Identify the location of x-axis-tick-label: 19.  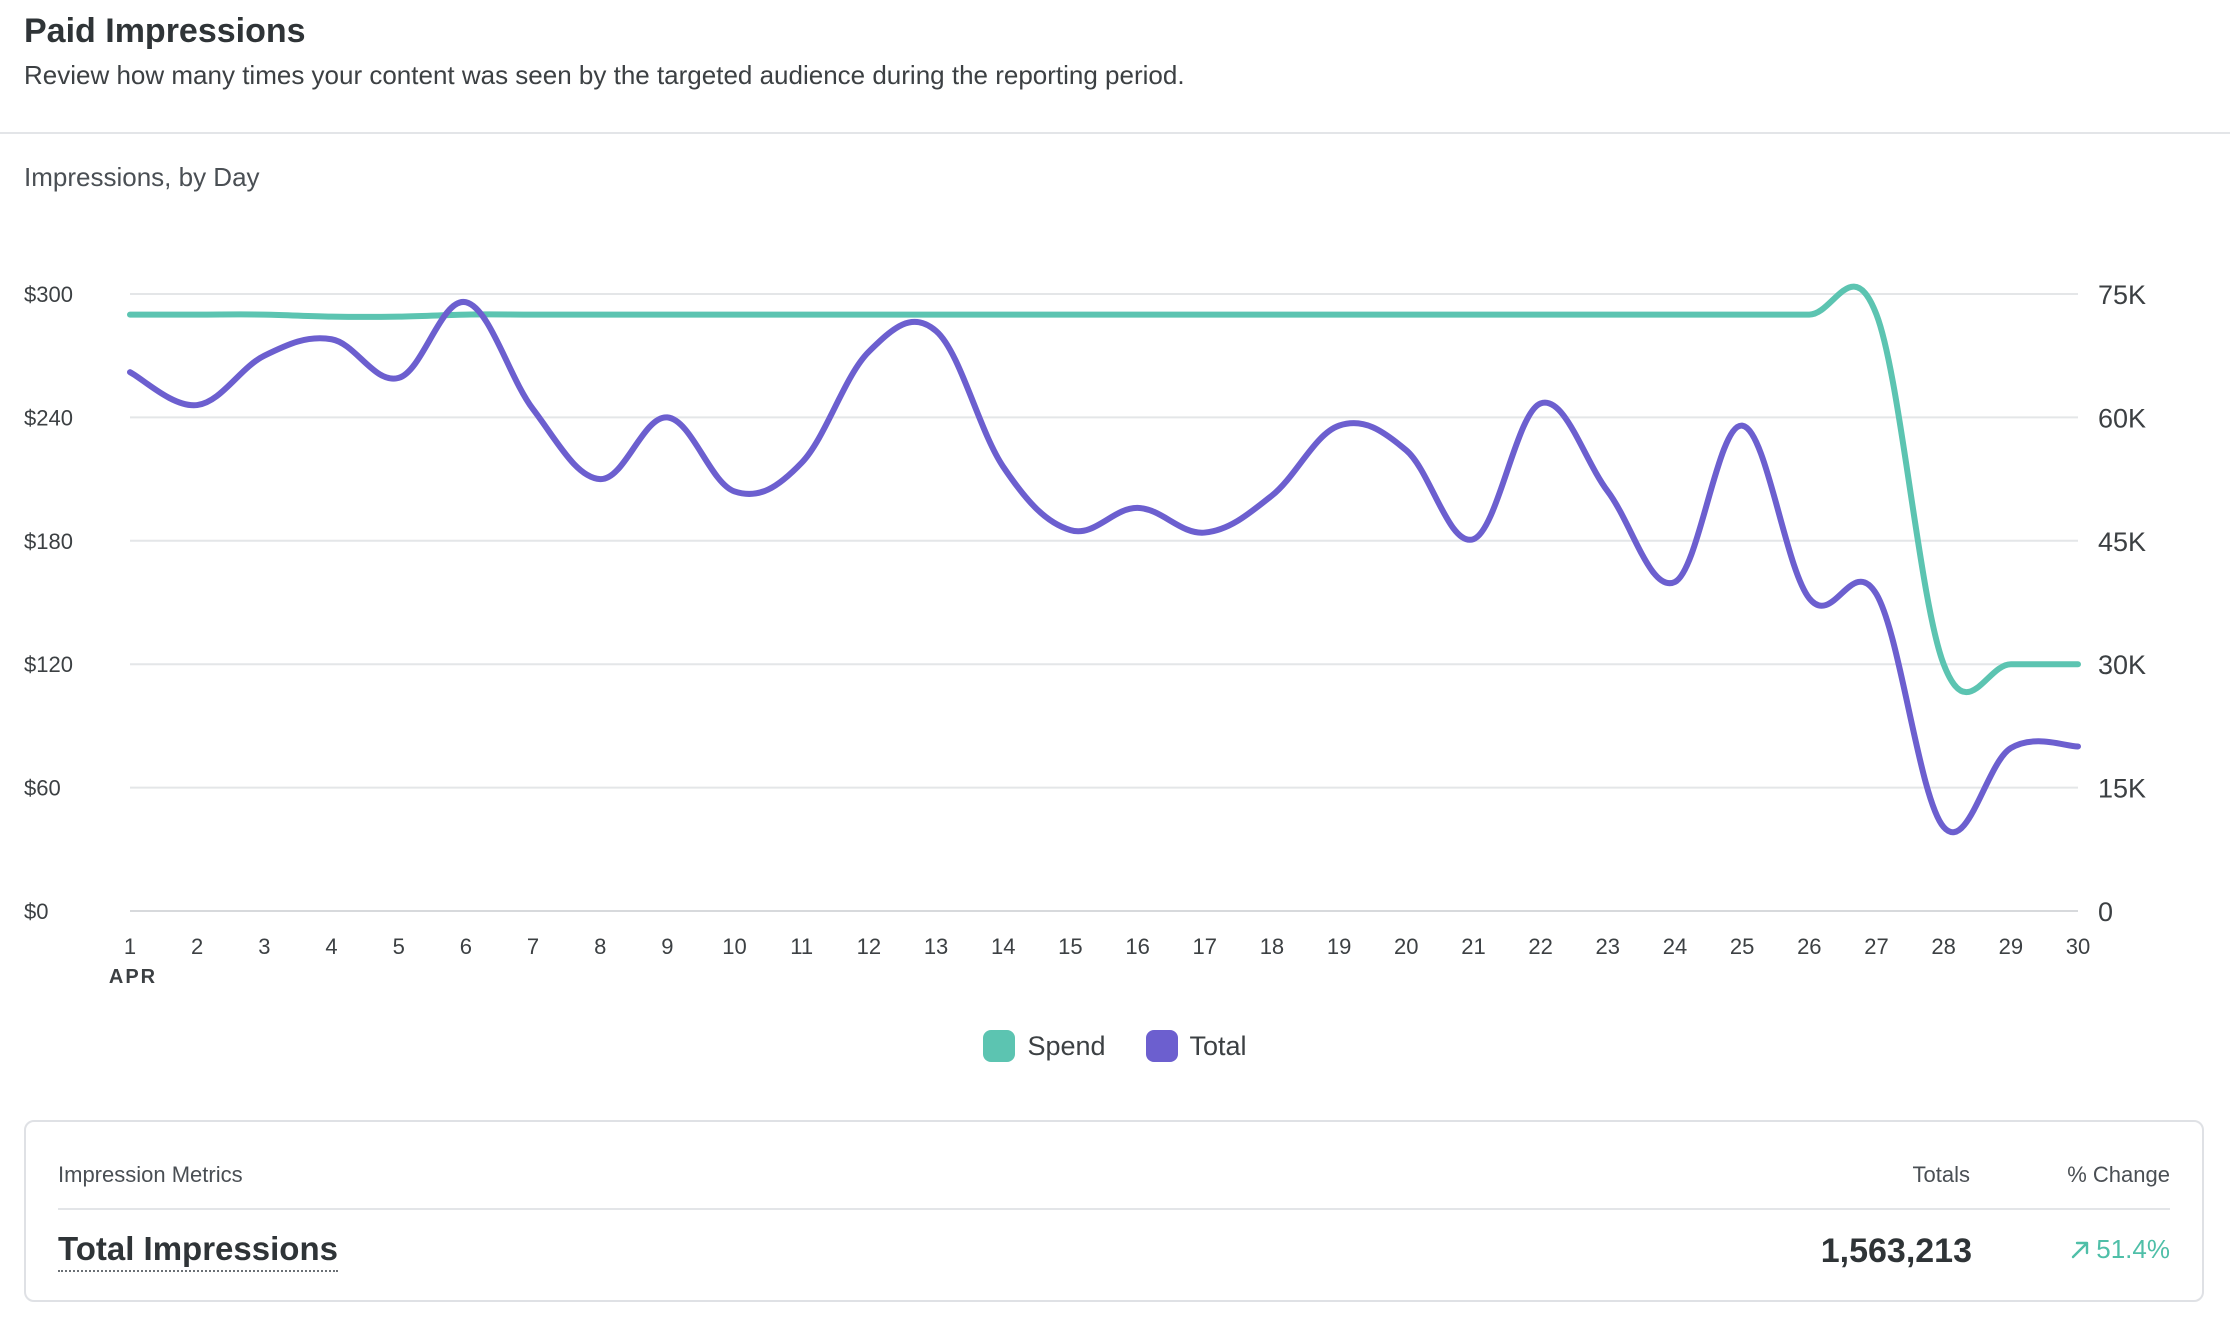
(1339, 946).